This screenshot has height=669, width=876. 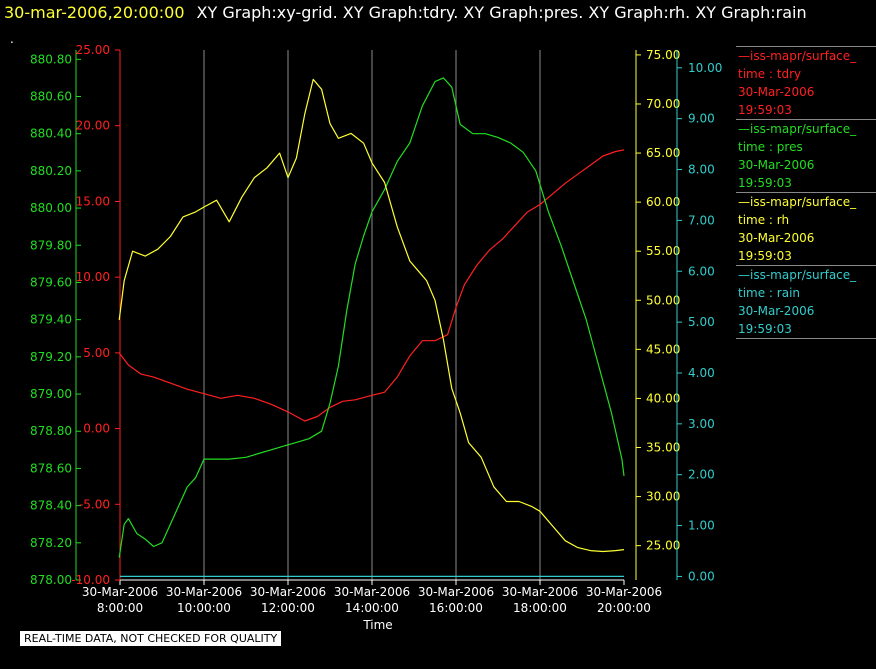 What do you see at coordinates (663, 202) in the screenshot?
I see `rh-tick-label: 60.00` at bounding box center [663, 202].